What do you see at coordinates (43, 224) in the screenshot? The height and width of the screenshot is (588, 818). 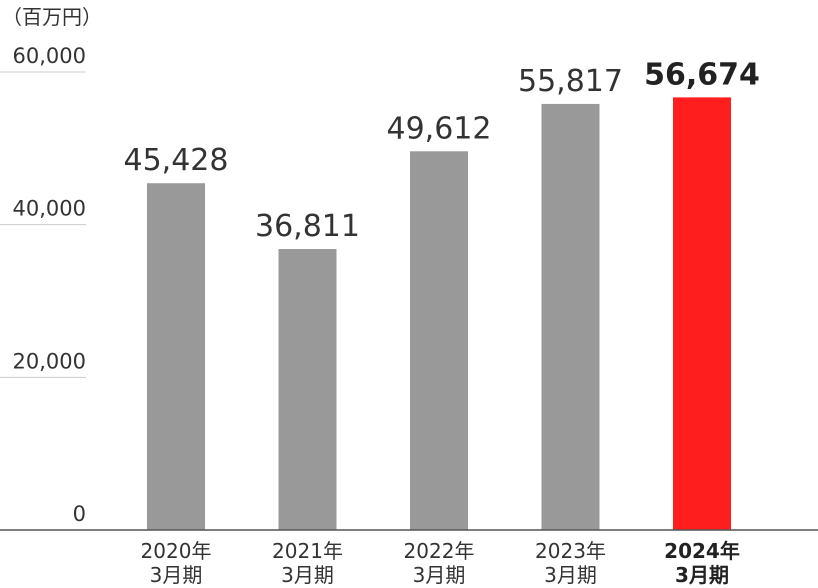 I see `gridlines` at bounding box center [43, 224].